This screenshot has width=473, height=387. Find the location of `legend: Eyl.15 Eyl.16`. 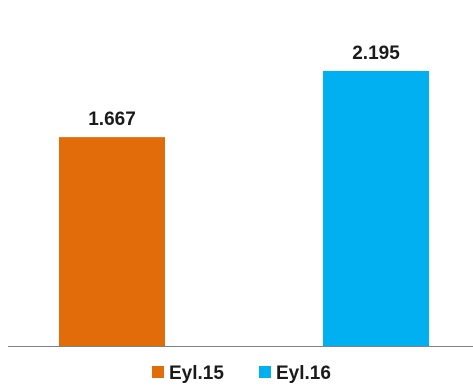

legend: Eyl.15 Eyl.16 is located at coordinates (241, 373).